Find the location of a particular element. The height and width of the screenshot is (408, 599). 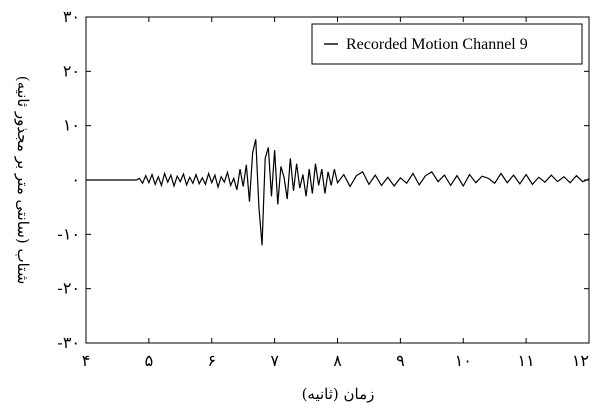

x-tick-label: ۶ is located at coordinates (211, 360).